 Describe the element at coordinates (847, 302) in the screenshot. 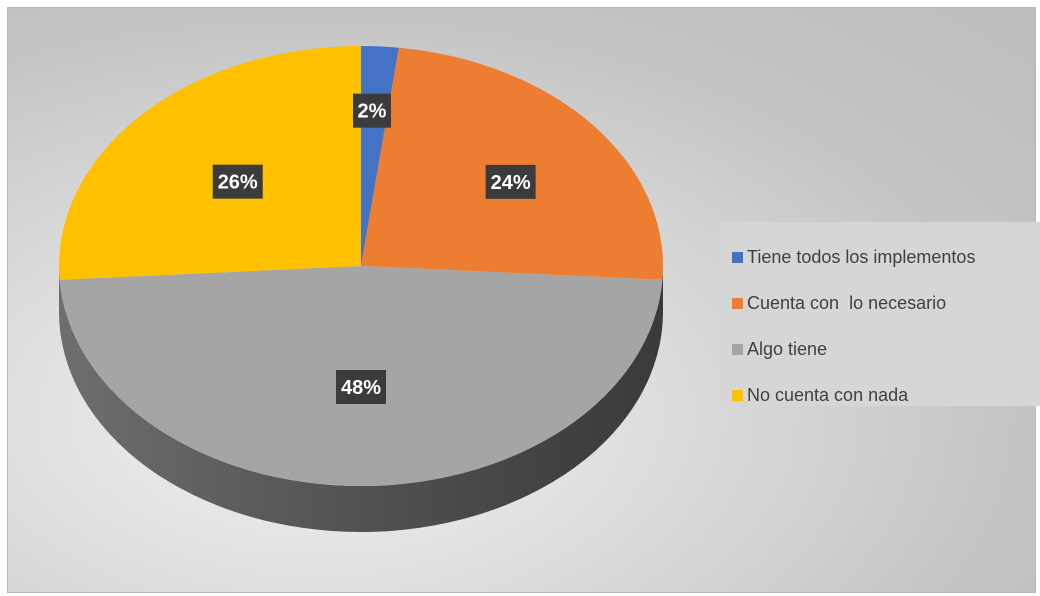

I see `legend-label: Cuenta con lo necesario` at that location.